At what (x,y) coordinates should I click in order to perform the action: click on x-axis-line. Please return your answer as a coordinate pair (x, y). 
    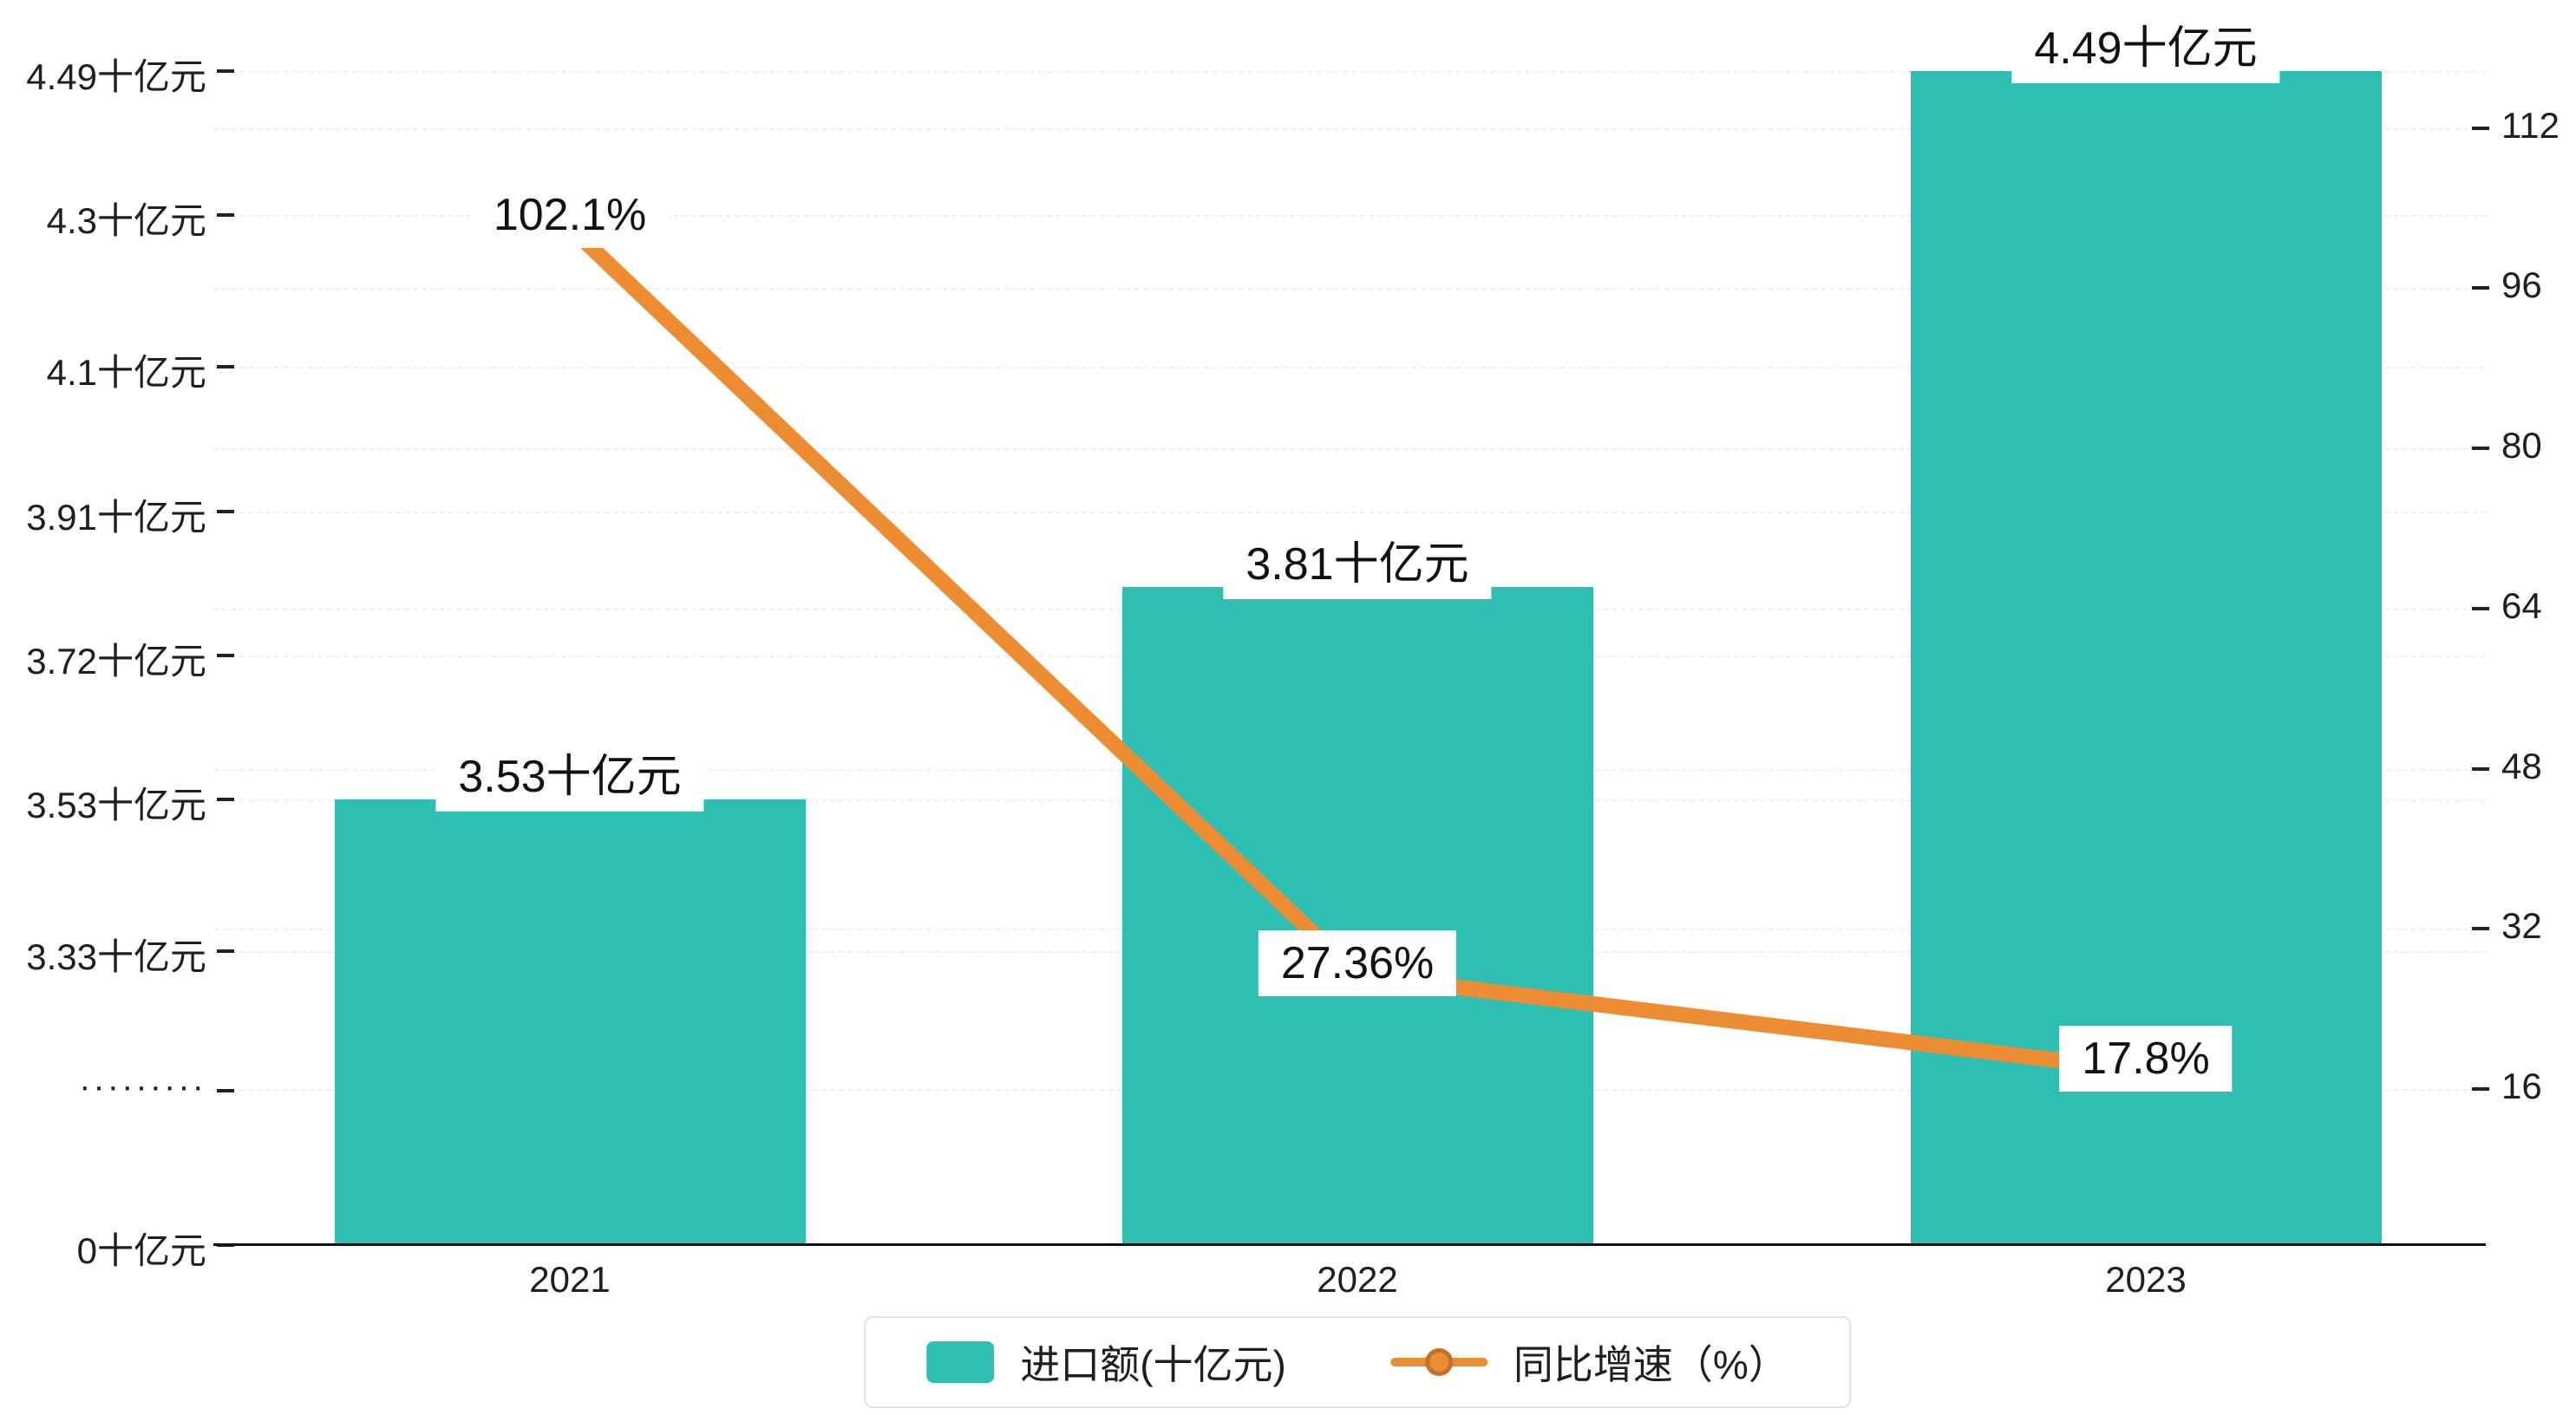
    Looking at the image, I should click on (1349, 1244).